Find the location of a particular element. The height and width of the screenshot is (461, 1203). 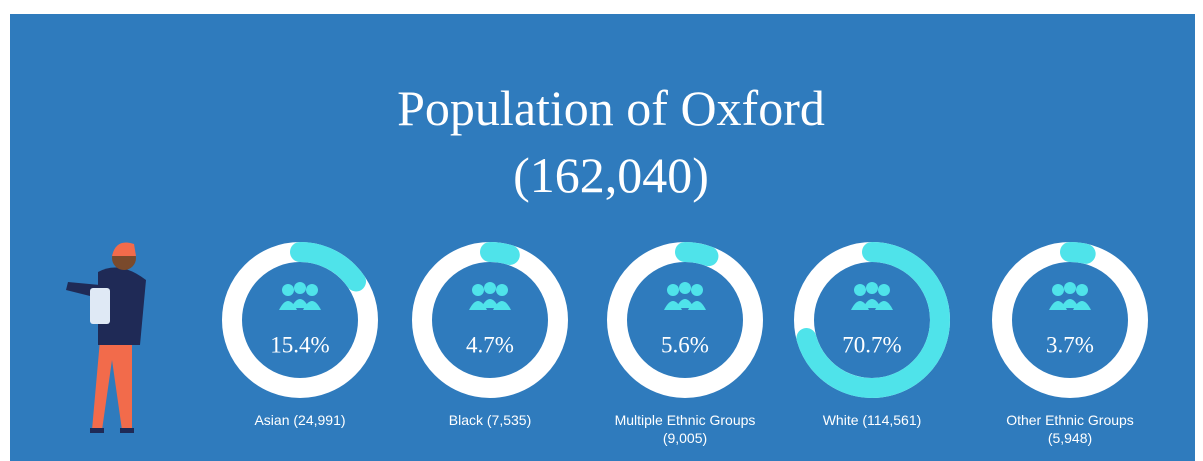

category-label: Asian (24,991) is located at coordinates (300, 420).